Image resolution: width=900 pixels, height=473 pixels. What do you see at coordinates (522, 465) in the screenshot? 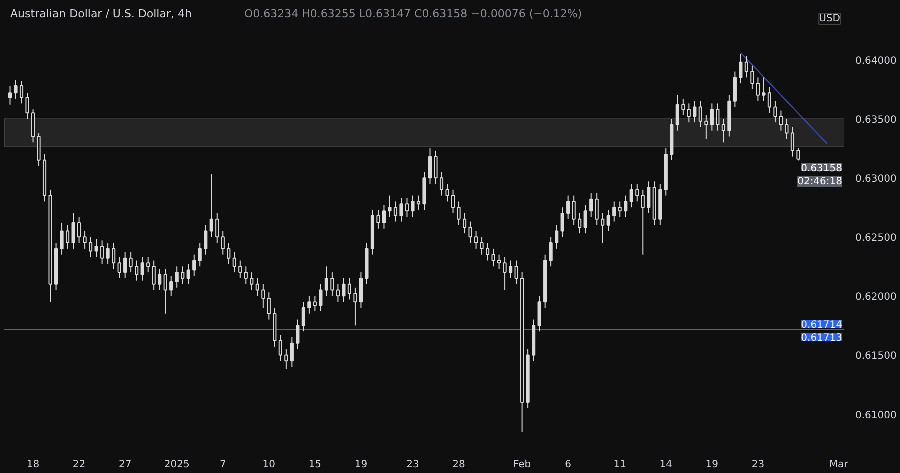
I see `x-tick-label: Feb` at bounding box center [522, 465].